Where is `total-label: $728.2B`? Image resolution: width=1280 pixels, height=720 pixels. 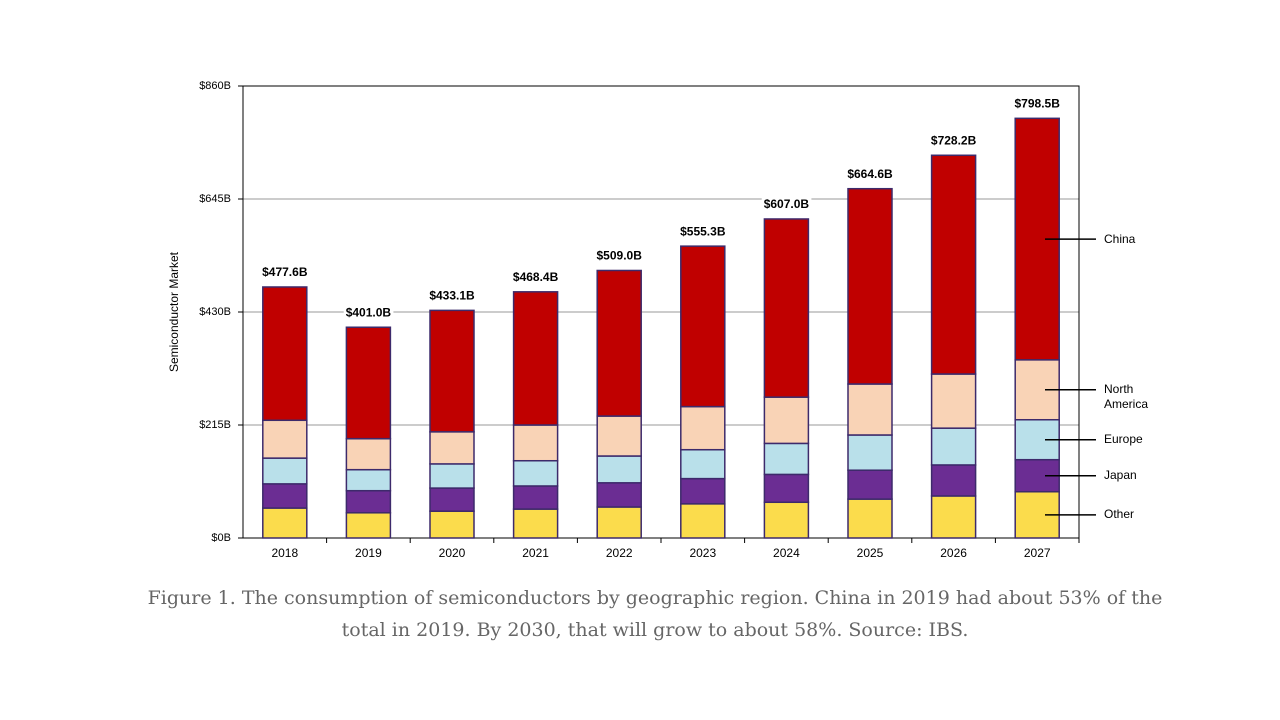 total-label: $728.2B is located at coordinates (954, 140).